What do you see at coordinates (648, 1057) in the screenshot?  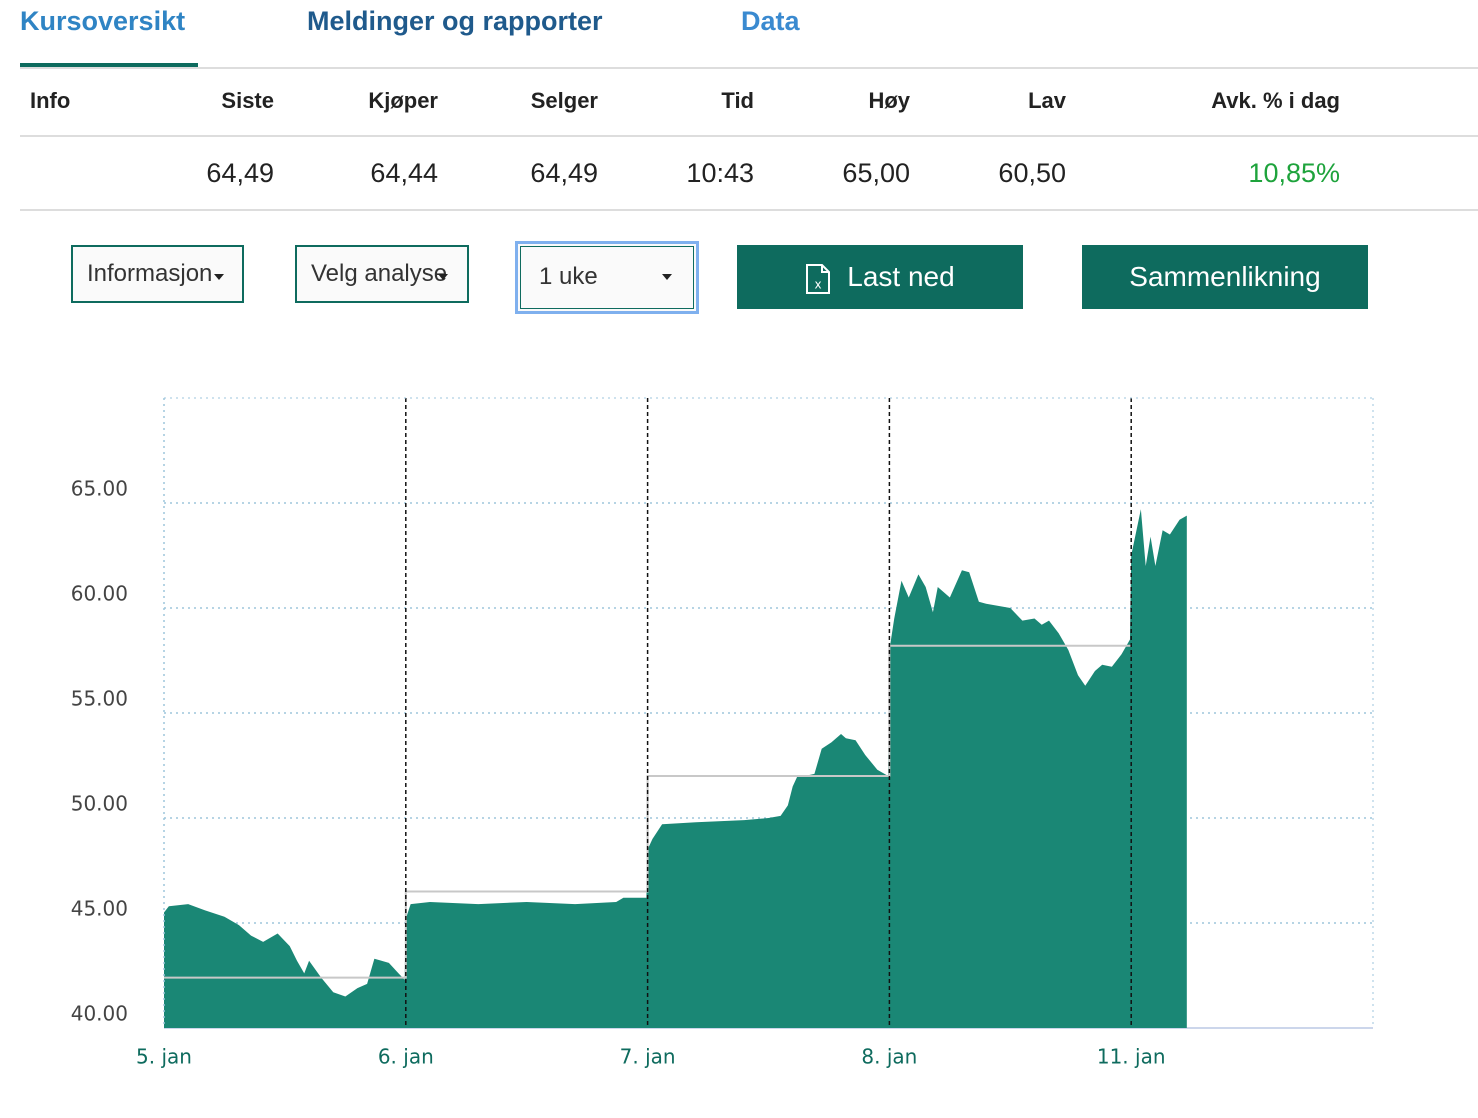 I see `x-tick-label: 7. jan` at bounding box center [648, 1057].